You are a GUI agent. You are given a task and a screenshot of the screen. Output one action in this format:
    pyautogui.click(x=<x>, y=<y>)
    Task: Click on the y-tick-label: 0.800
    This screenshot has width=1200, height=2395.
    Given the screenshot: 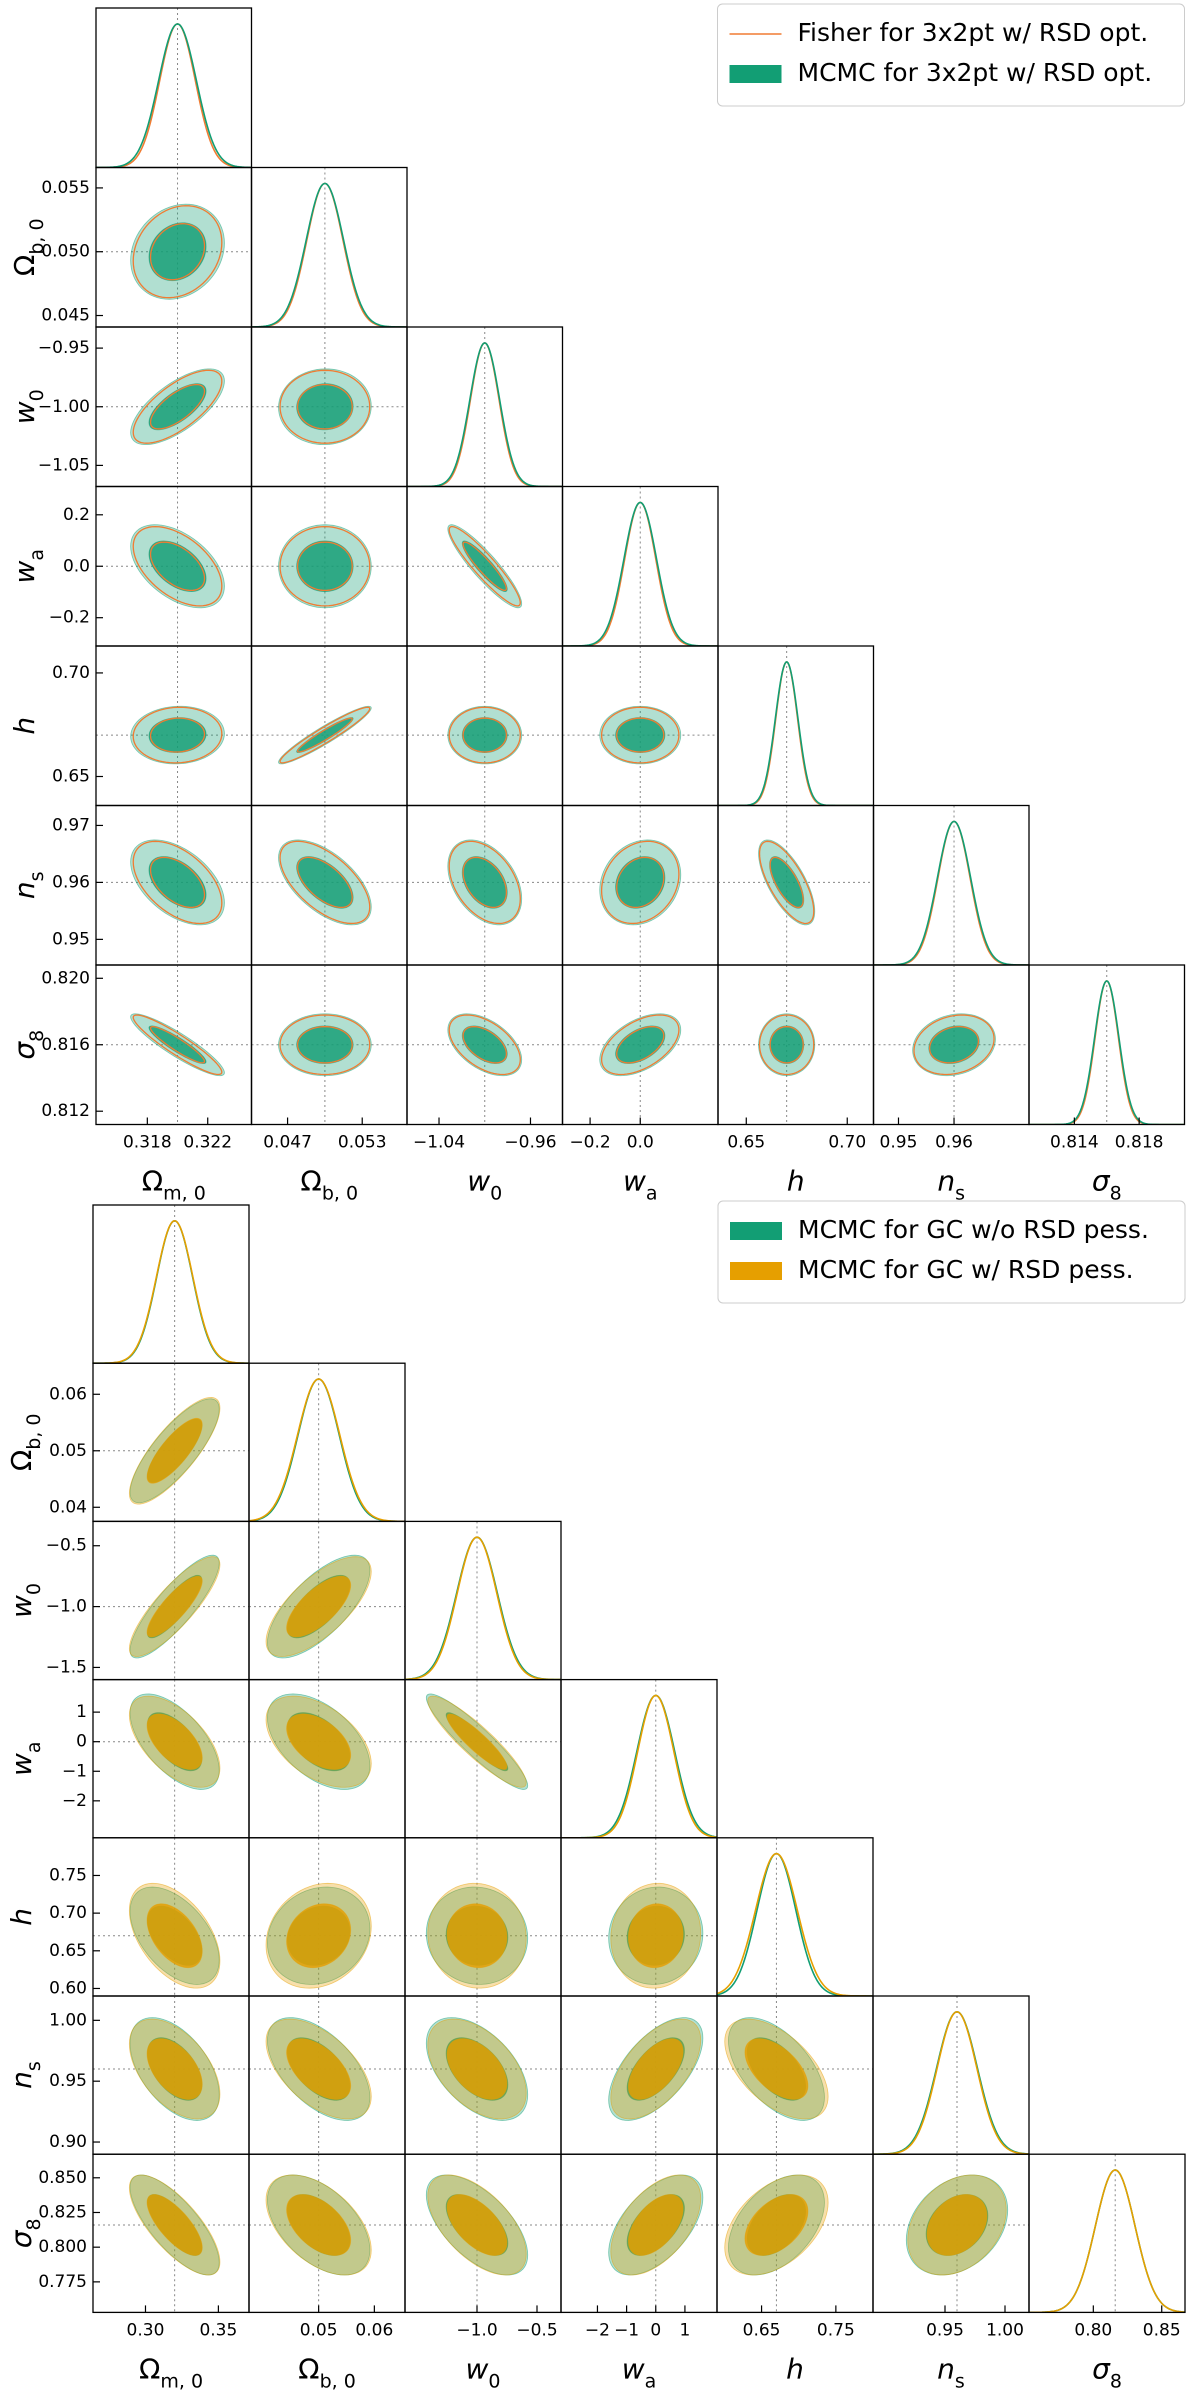 What is the action you would take?
    pyautogui.click(x=62, y=2247)
    